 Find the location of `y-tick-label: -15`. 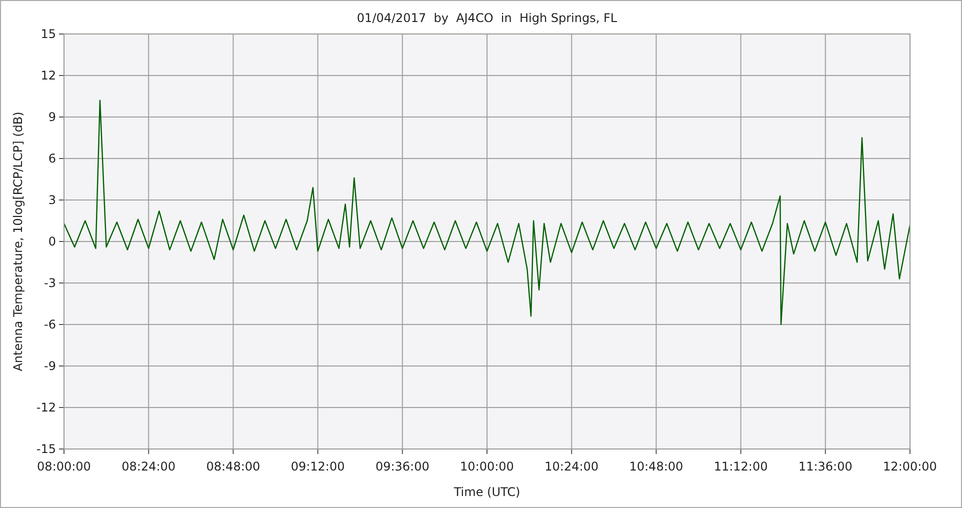

y-tick-label: -15 is located at coordinates (46, 449).